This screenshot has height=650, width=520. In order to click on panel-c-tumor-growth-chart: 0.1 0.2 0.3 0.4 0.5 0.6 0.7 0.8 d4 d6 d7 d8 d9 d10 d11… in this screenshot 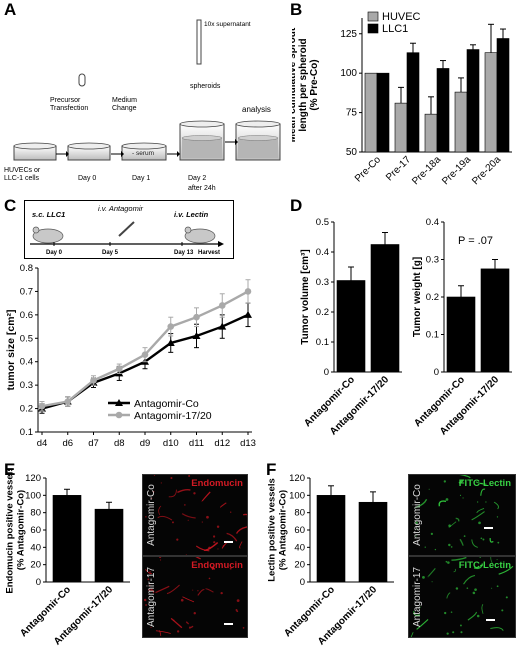, I will do `click(130, 356)`.